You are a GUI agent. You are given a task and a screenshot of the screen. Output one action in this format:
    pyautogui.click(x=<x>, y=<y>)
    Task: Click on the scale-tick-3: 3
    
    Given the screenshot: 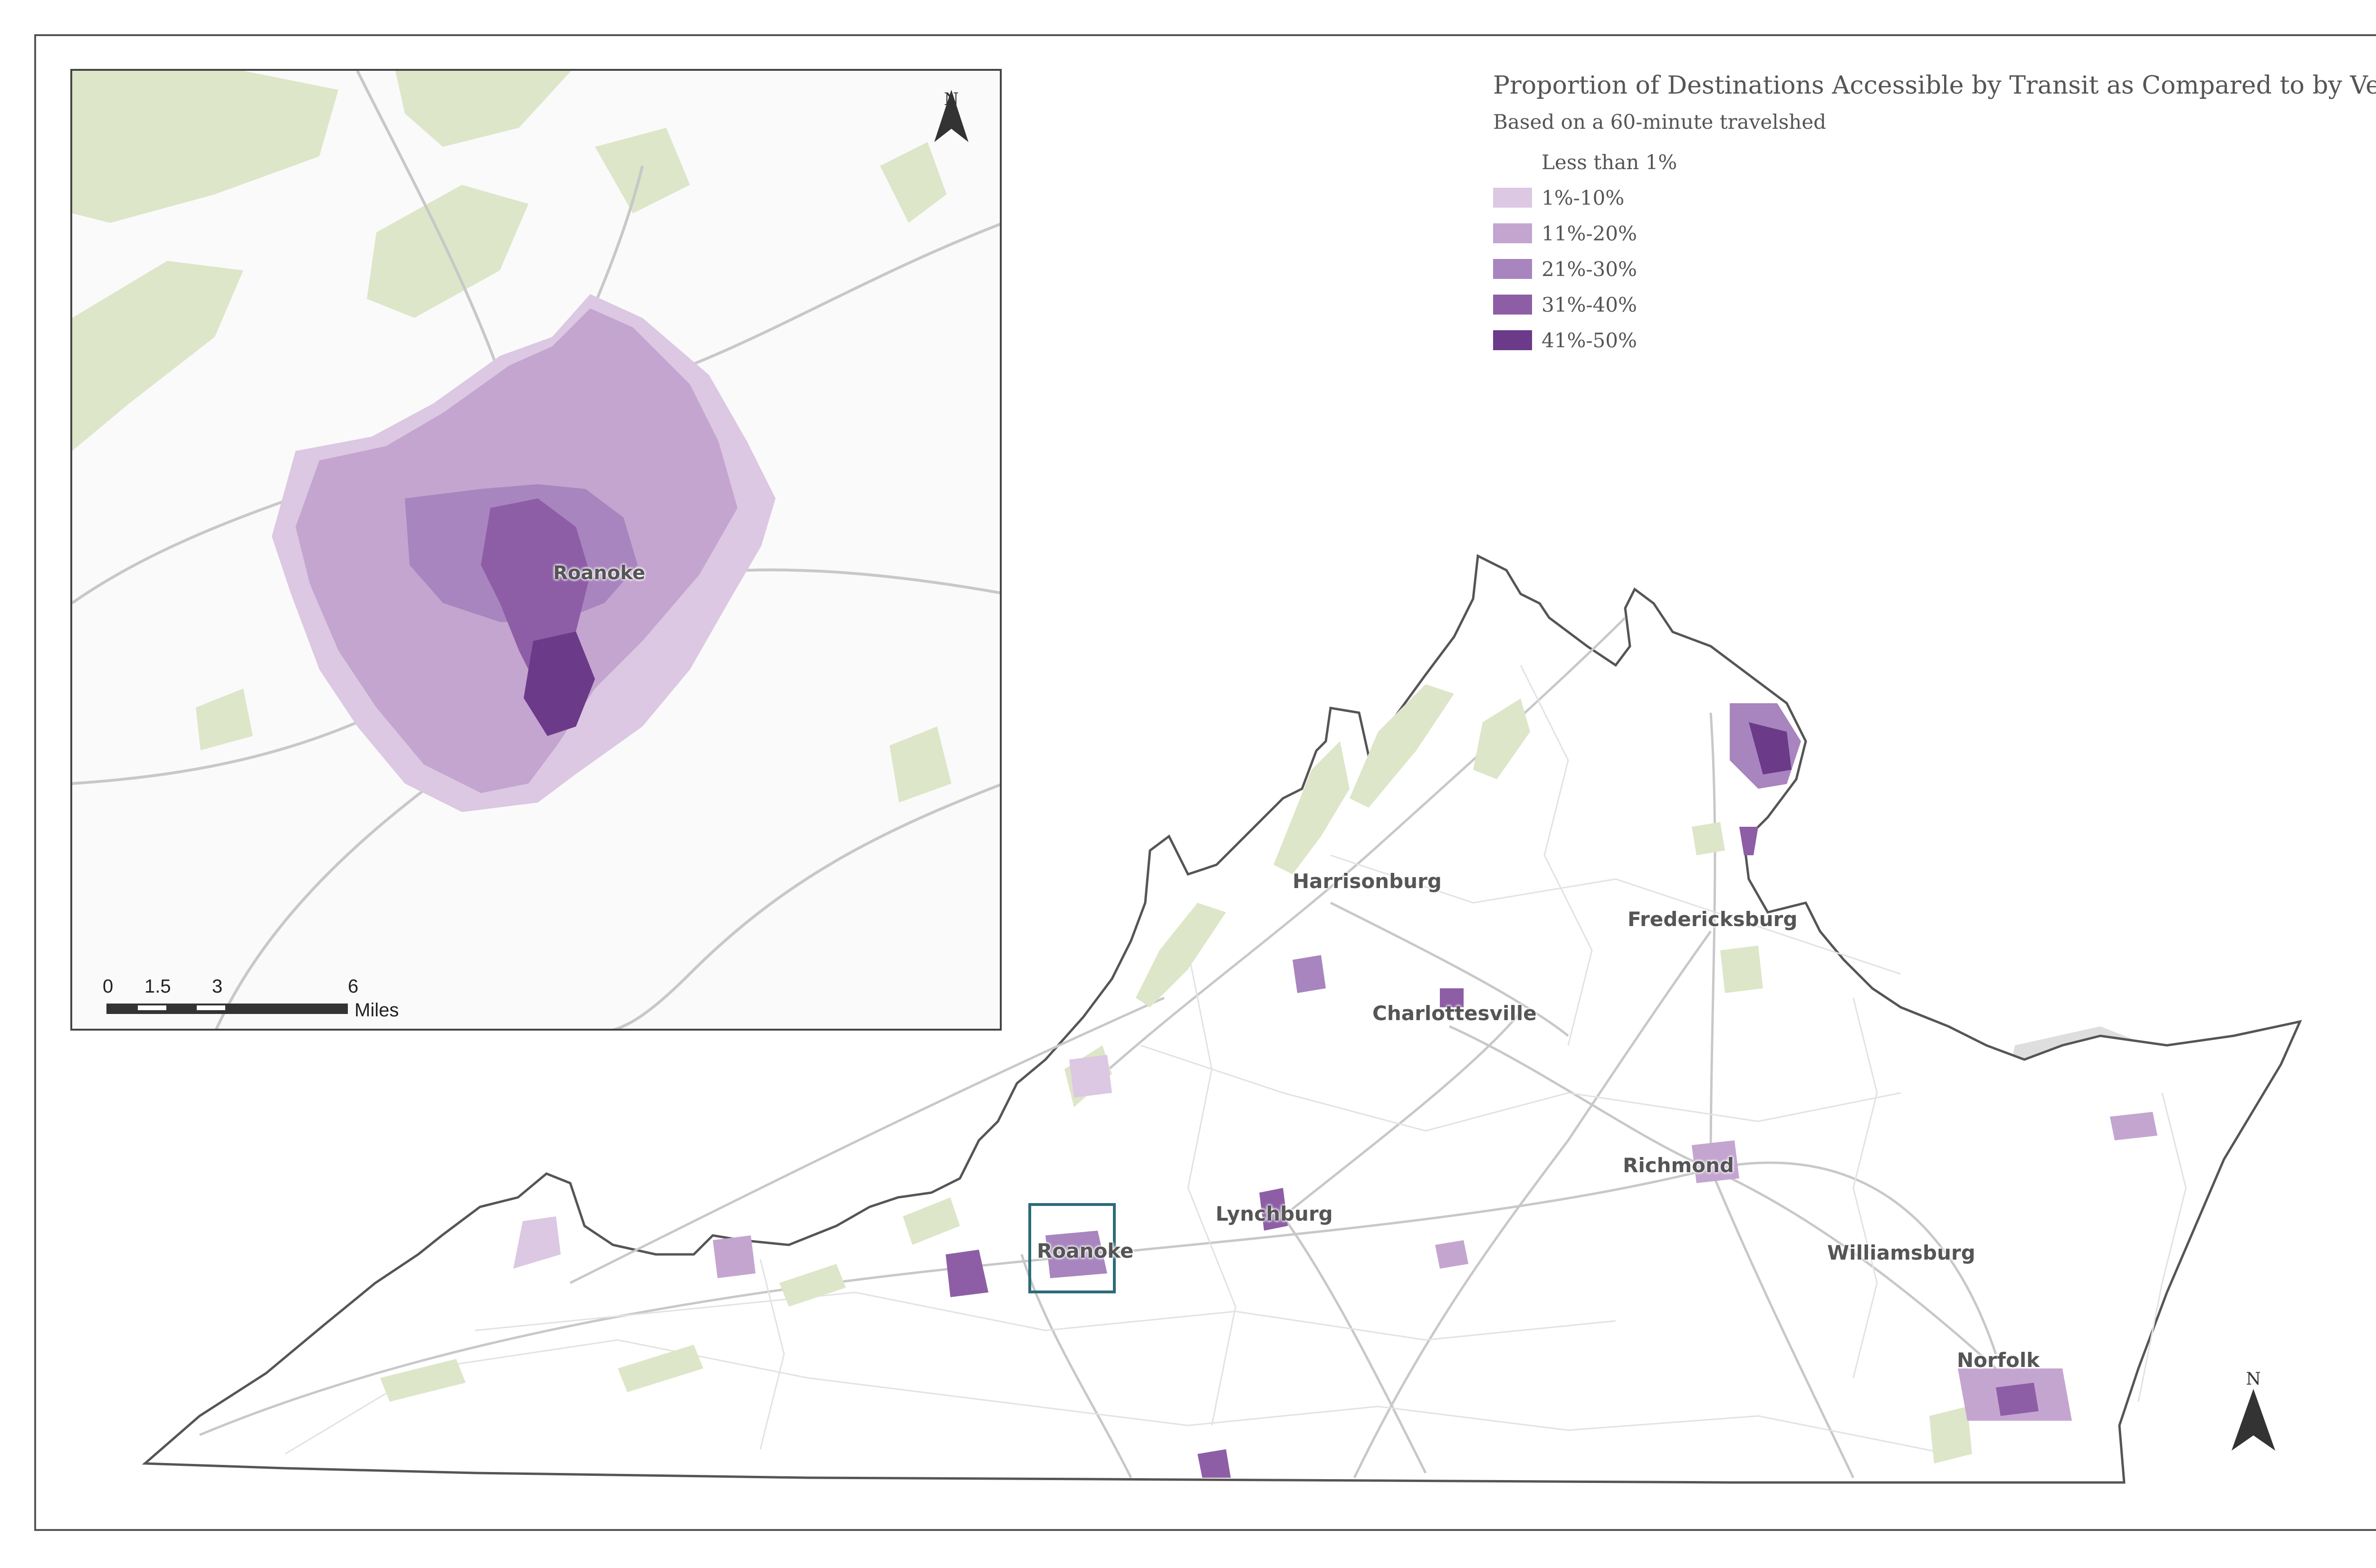 What is the action you would take?
    pyautogui.click(x=217, y=987)
    